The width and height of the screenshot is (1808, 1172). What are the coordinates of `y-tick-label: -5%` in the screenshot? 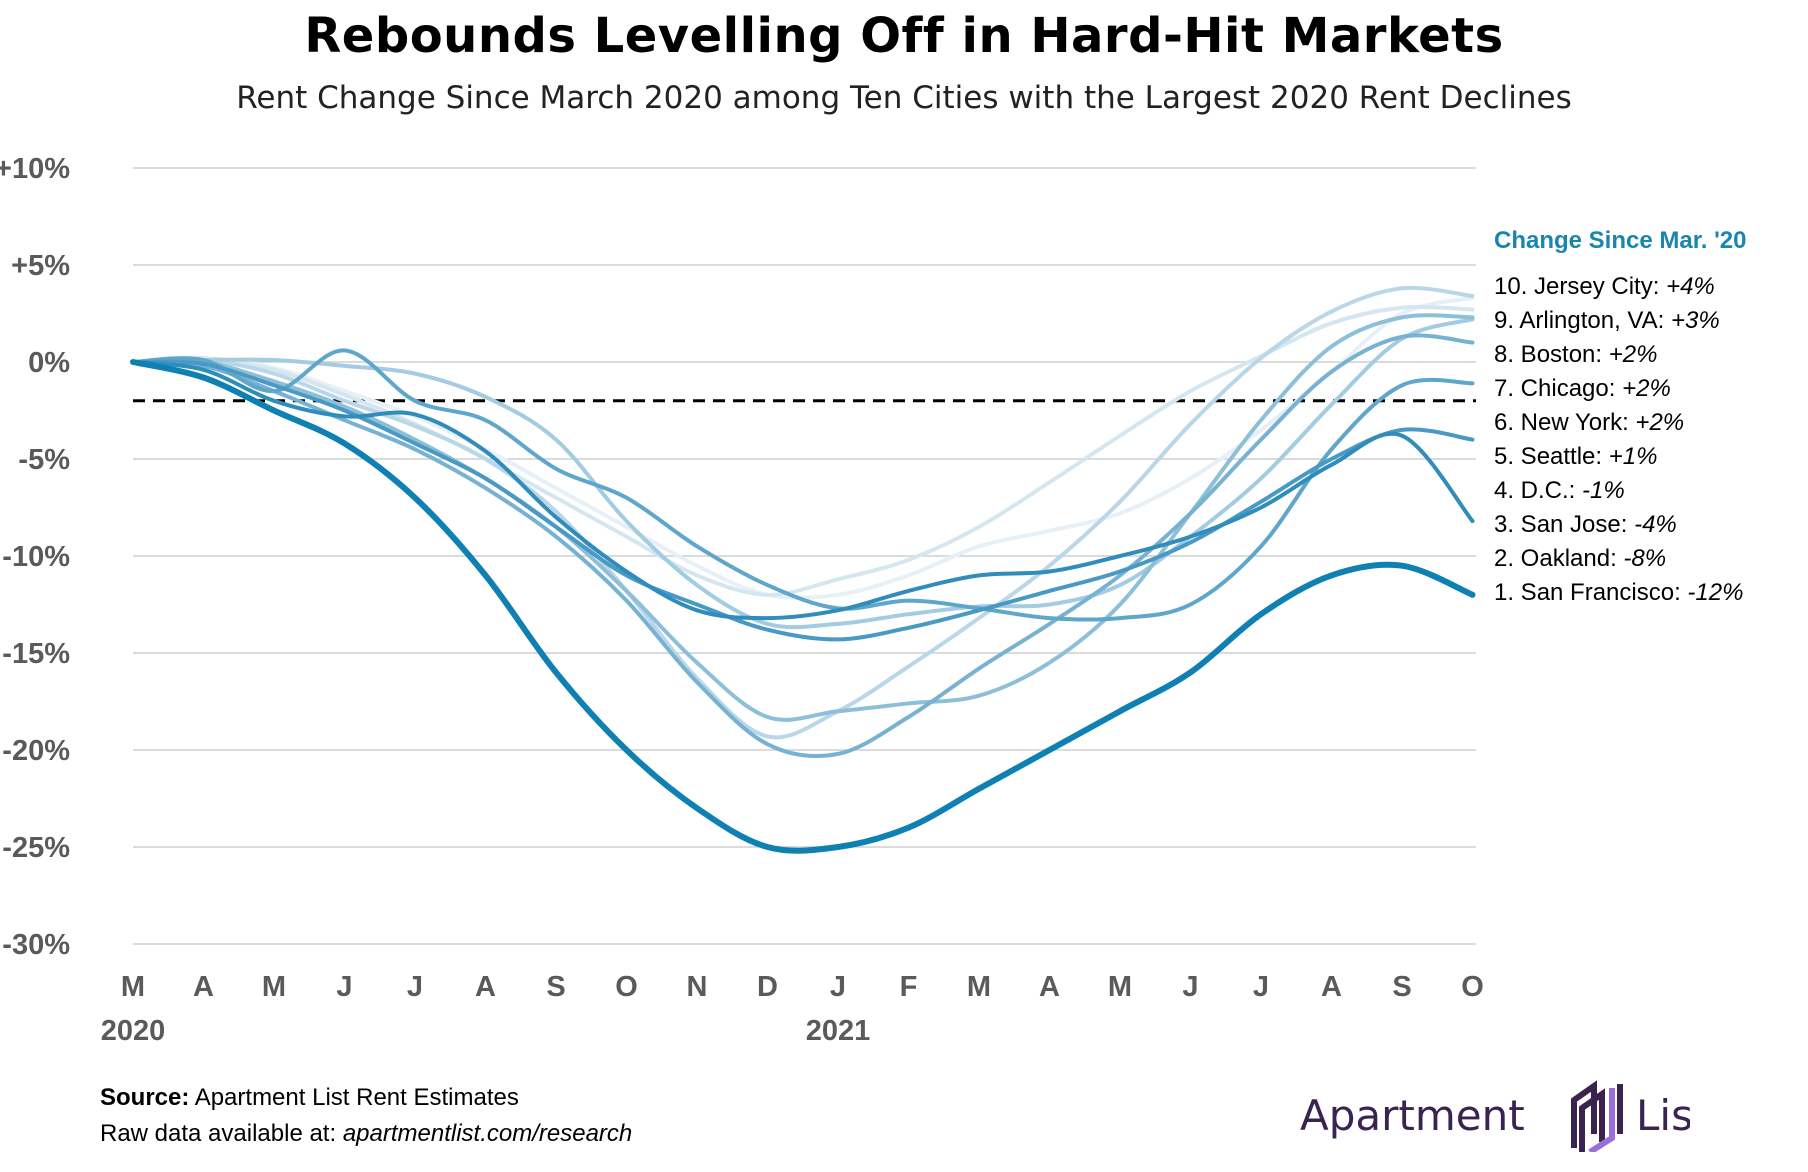 It's located at (44, 460).